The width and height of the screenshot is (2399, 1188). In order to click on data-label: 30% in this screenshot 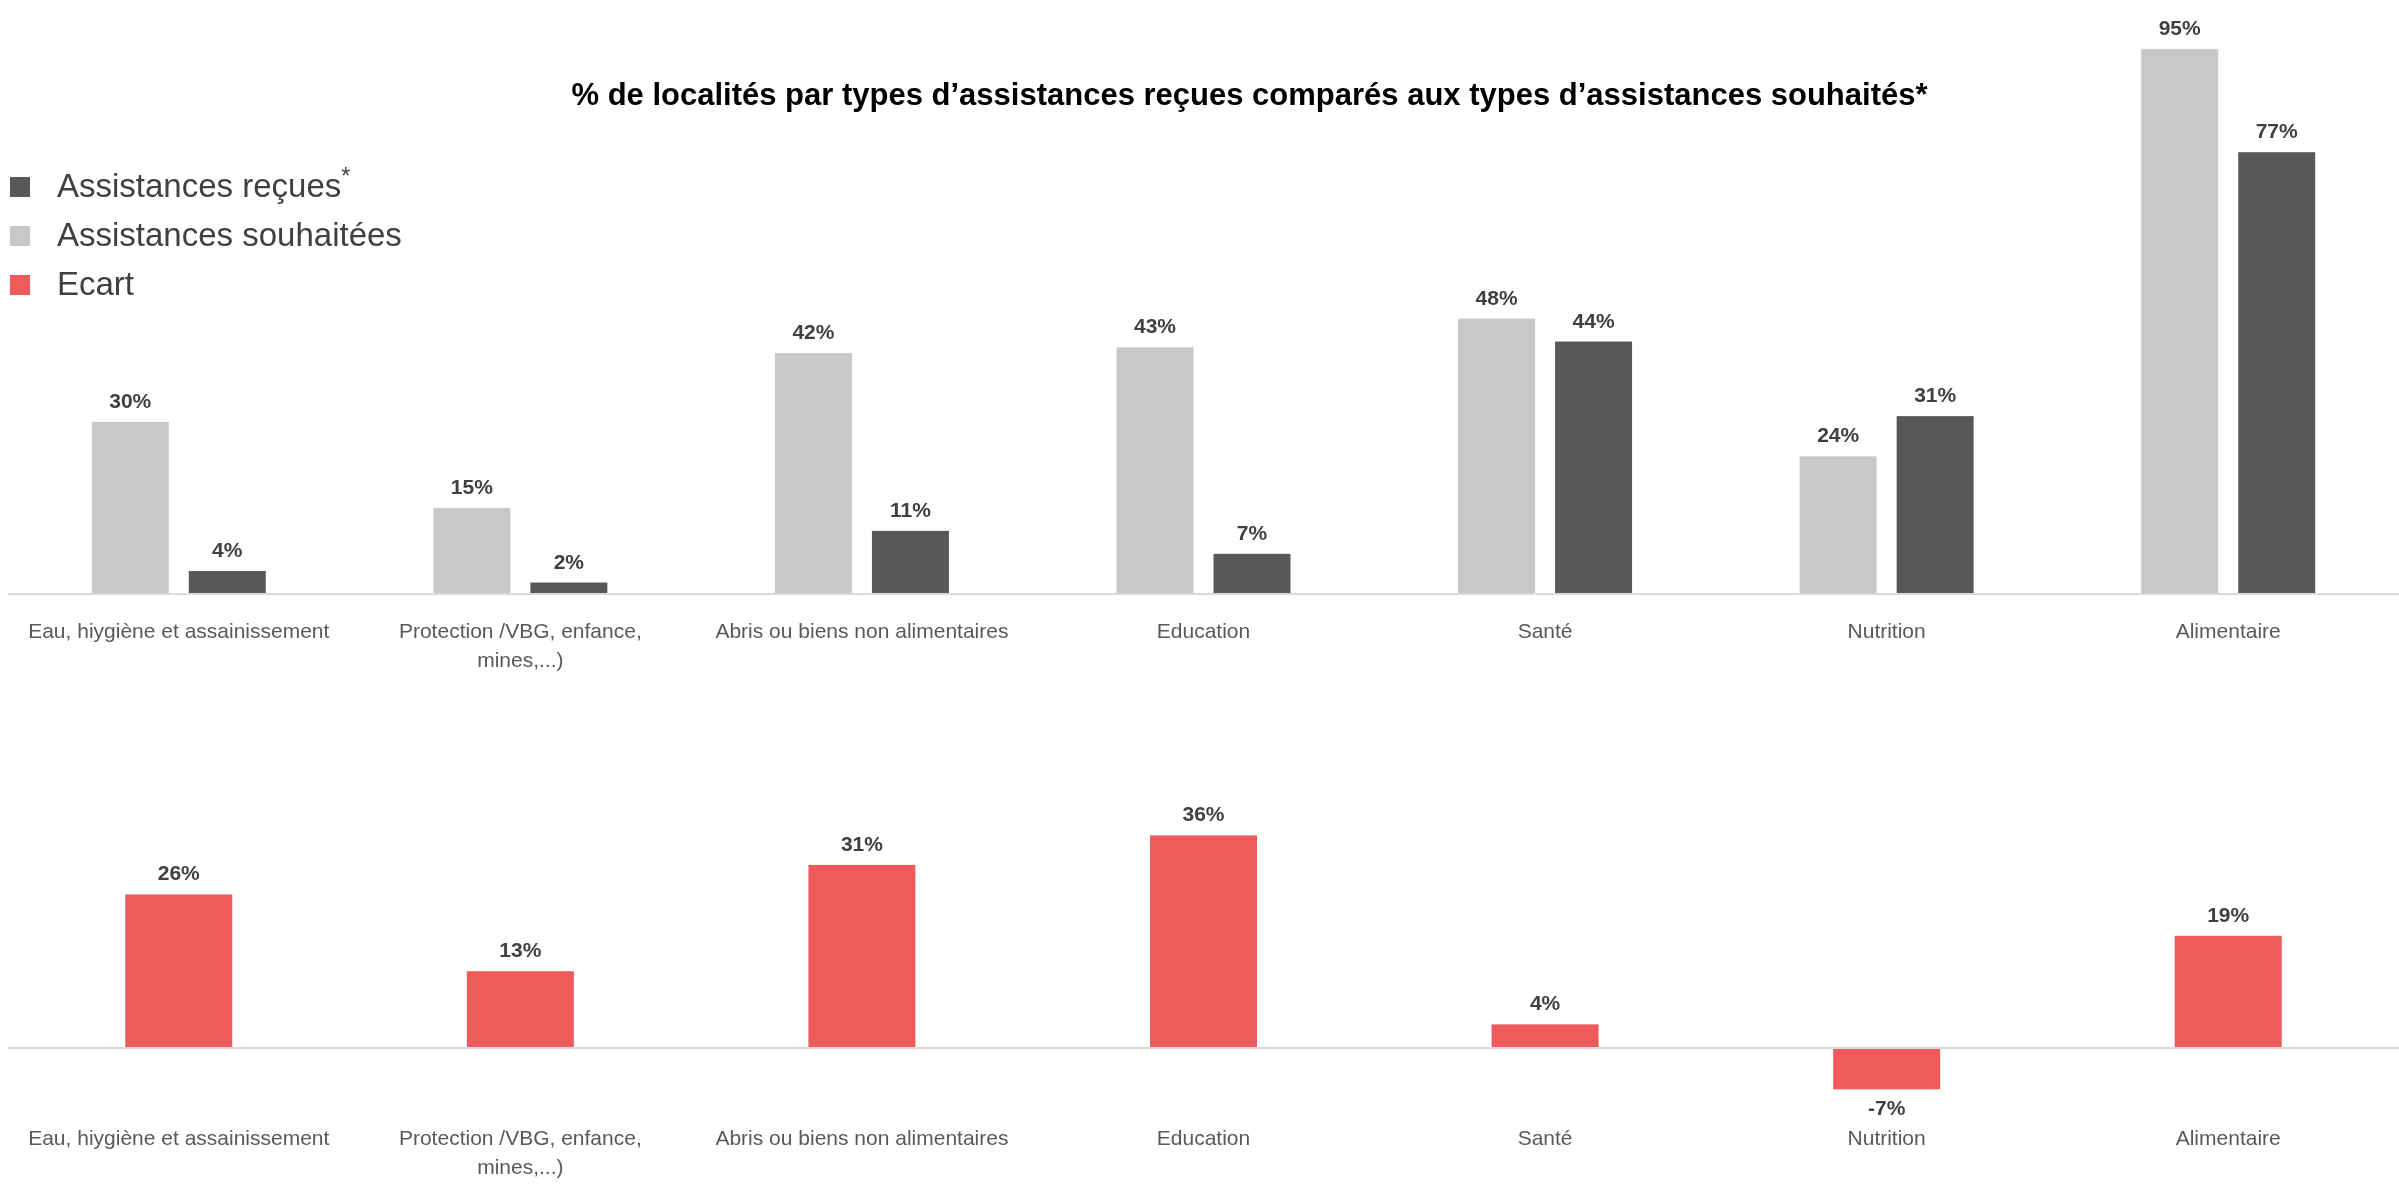, I will do `click(130, 400)`.